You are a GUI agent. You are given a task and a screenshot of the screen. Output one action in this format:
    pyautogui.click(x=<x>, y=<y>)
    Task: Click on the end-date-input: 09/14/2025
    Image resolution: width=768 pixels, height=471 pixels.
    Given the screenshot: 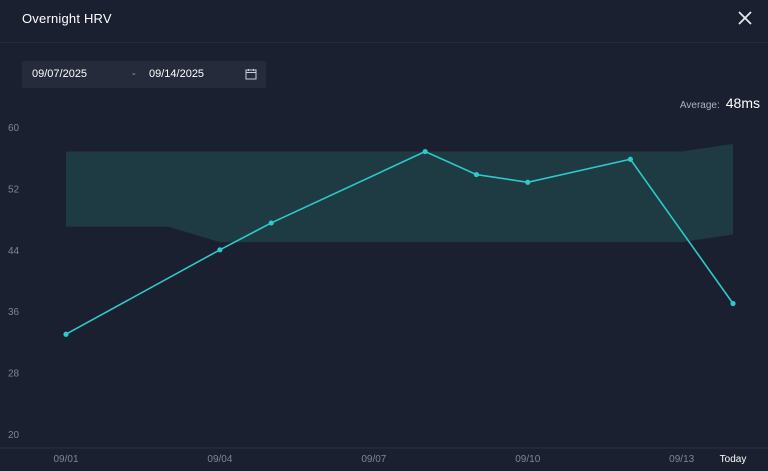 What is the action you would take?
    pyautogui.click(x=177, y=74)
    